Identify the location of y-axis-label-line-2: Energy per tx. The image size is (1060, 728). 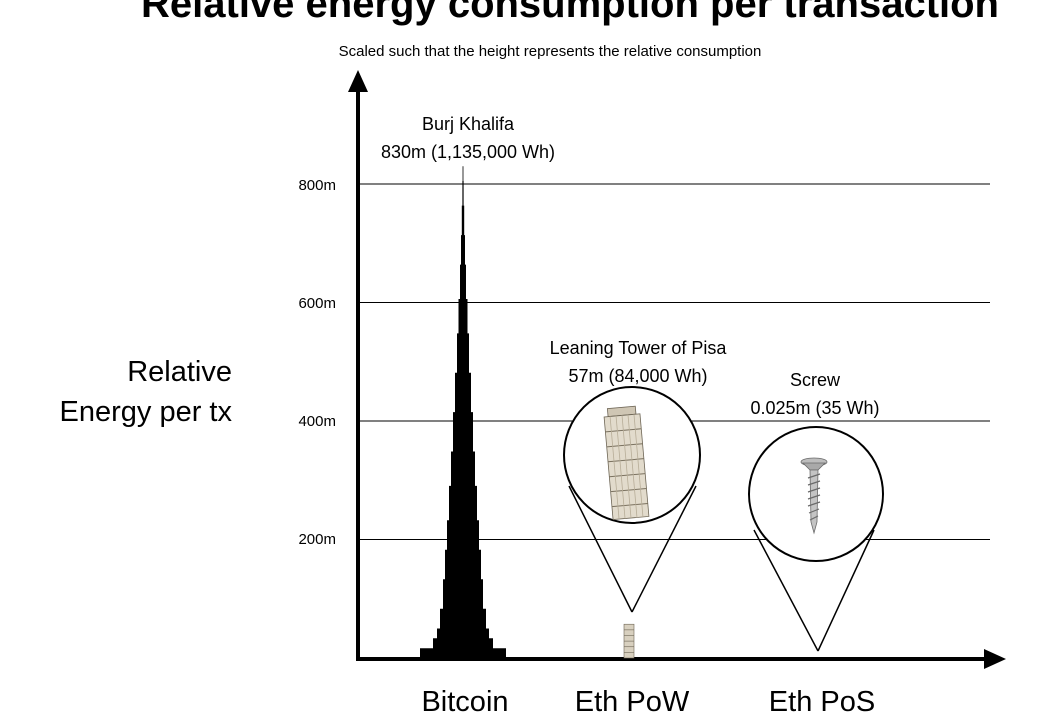
(145, 412).